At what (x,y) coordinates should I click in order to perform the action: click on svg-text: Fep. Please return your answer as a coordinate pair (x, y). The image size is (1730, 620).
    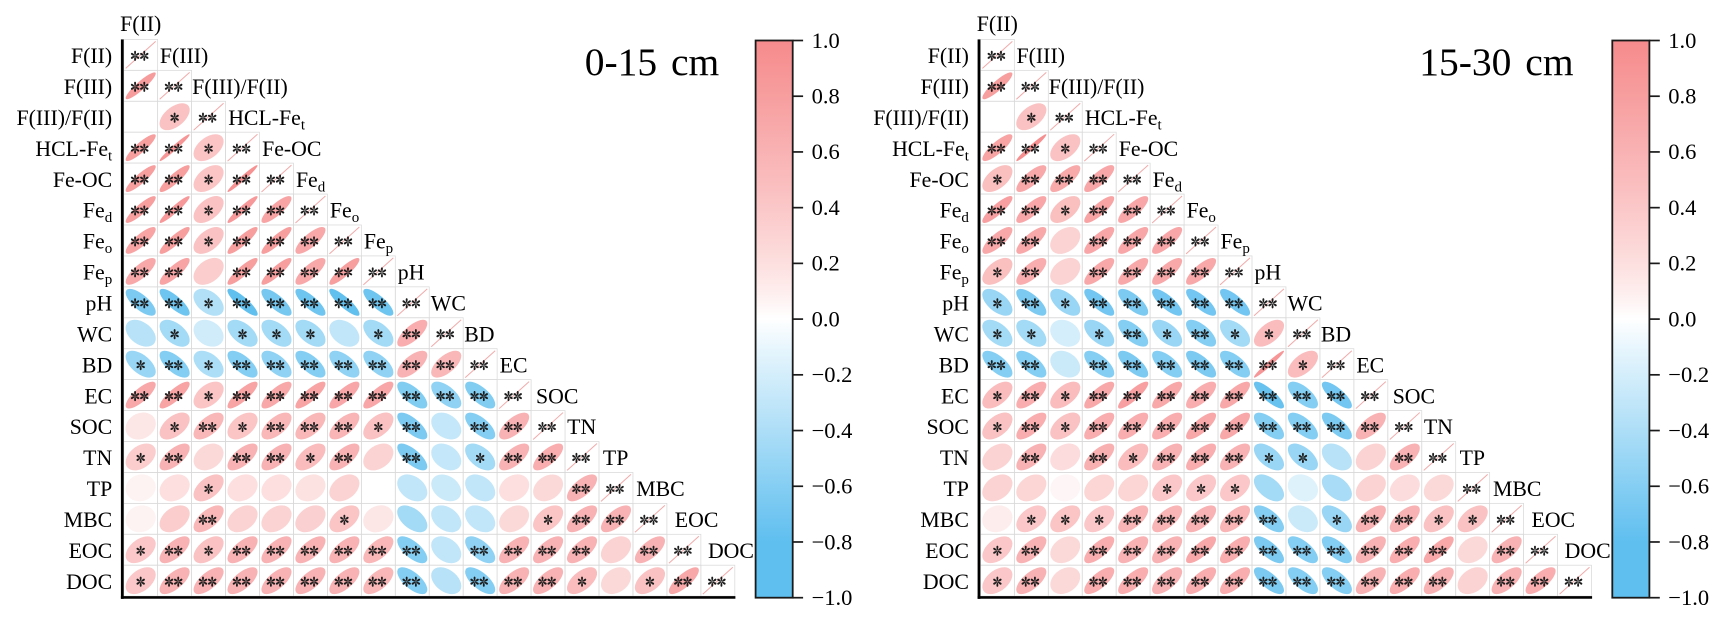
    Looking at the image, I should click on (954, 275).